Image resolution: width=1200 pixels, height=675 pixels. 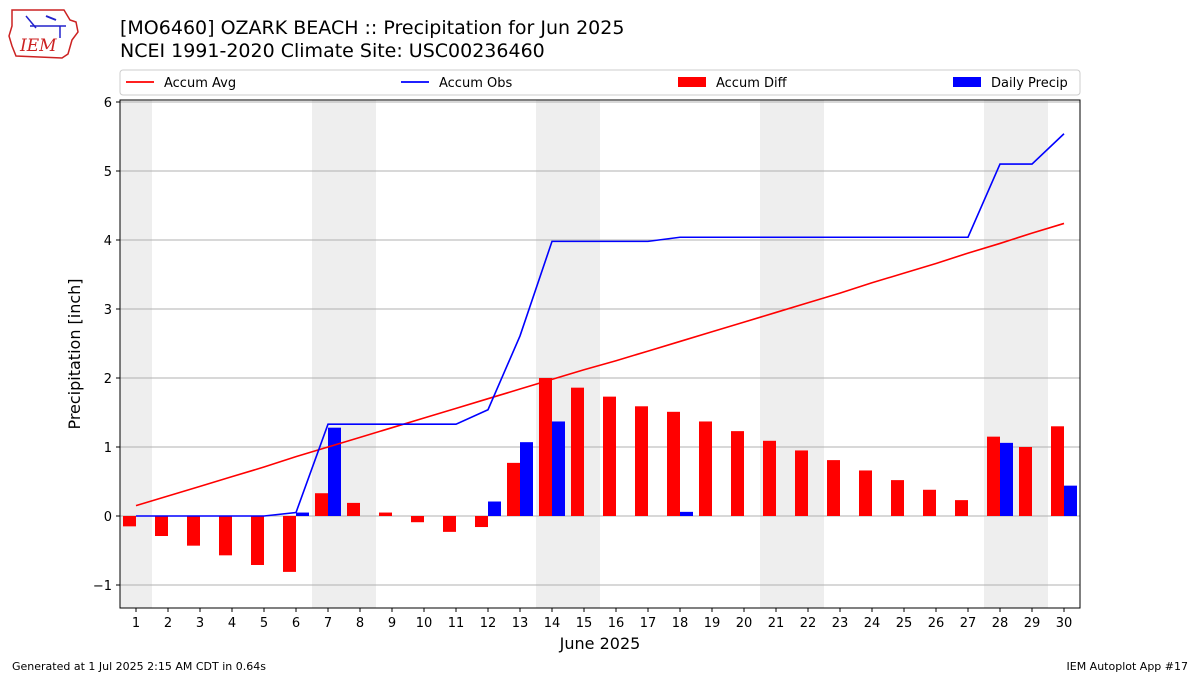 I want to click on x-tick-label: 28, so click(x=1000, y=623).